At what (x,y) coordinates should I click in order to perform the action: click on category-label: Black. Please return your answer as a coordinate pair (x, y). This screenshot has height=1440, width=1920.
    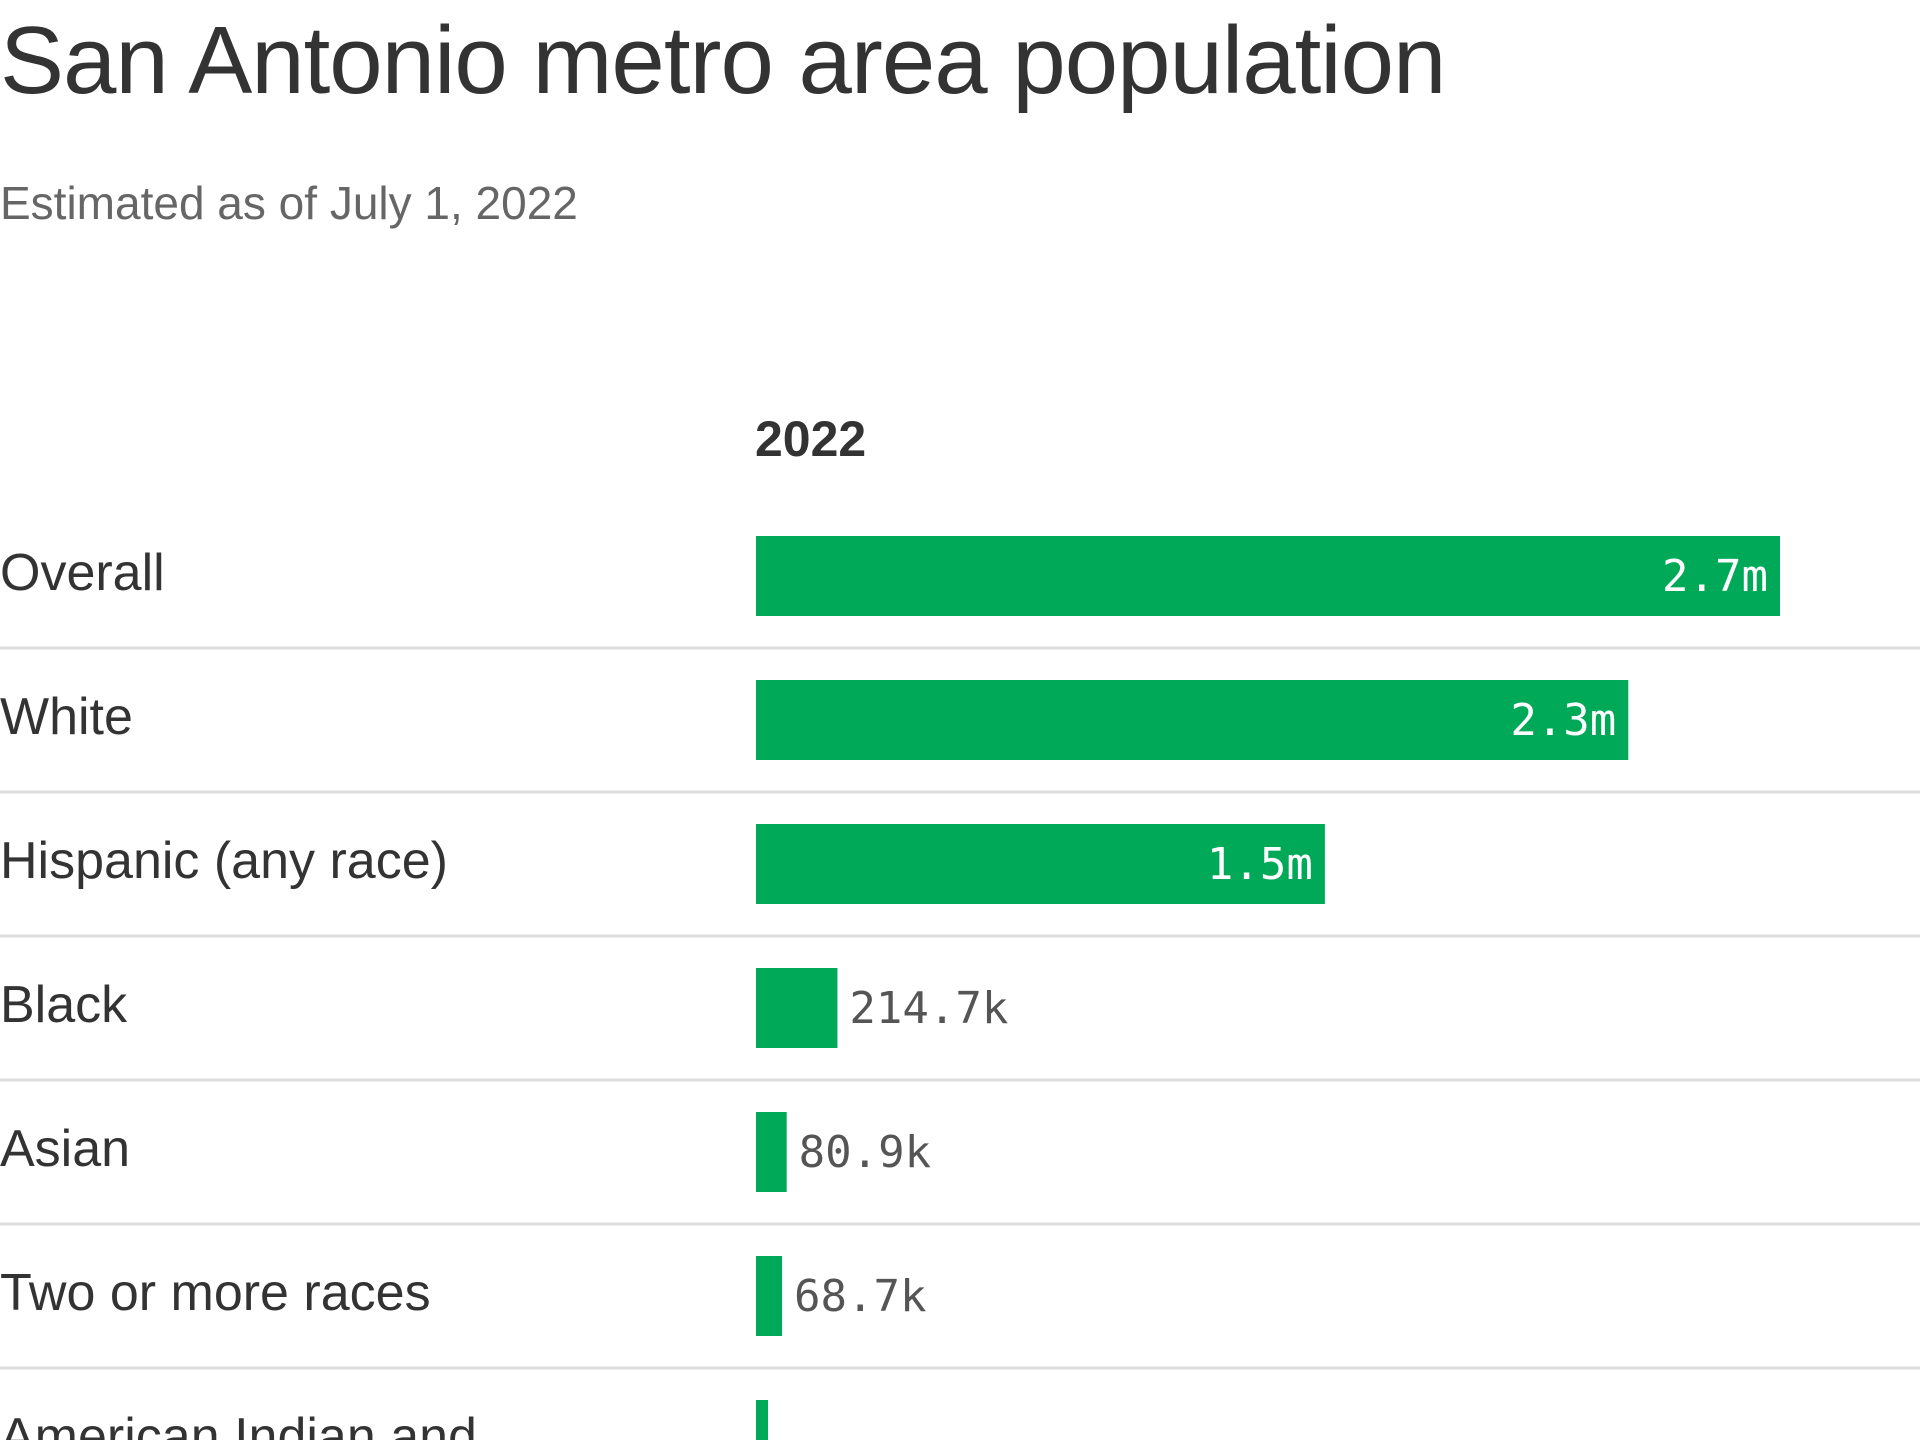
    Looking at the image, I should click on (64, 1005).